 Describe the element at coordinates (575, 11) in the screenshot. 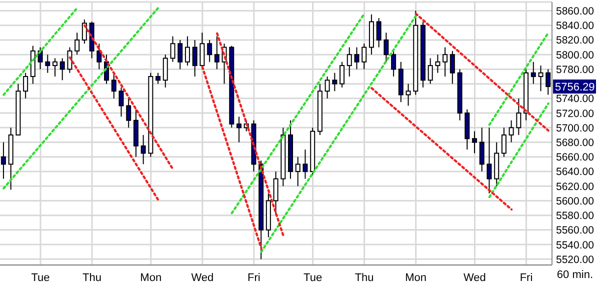

I see `y-tick-label: 5860.00` at that location.